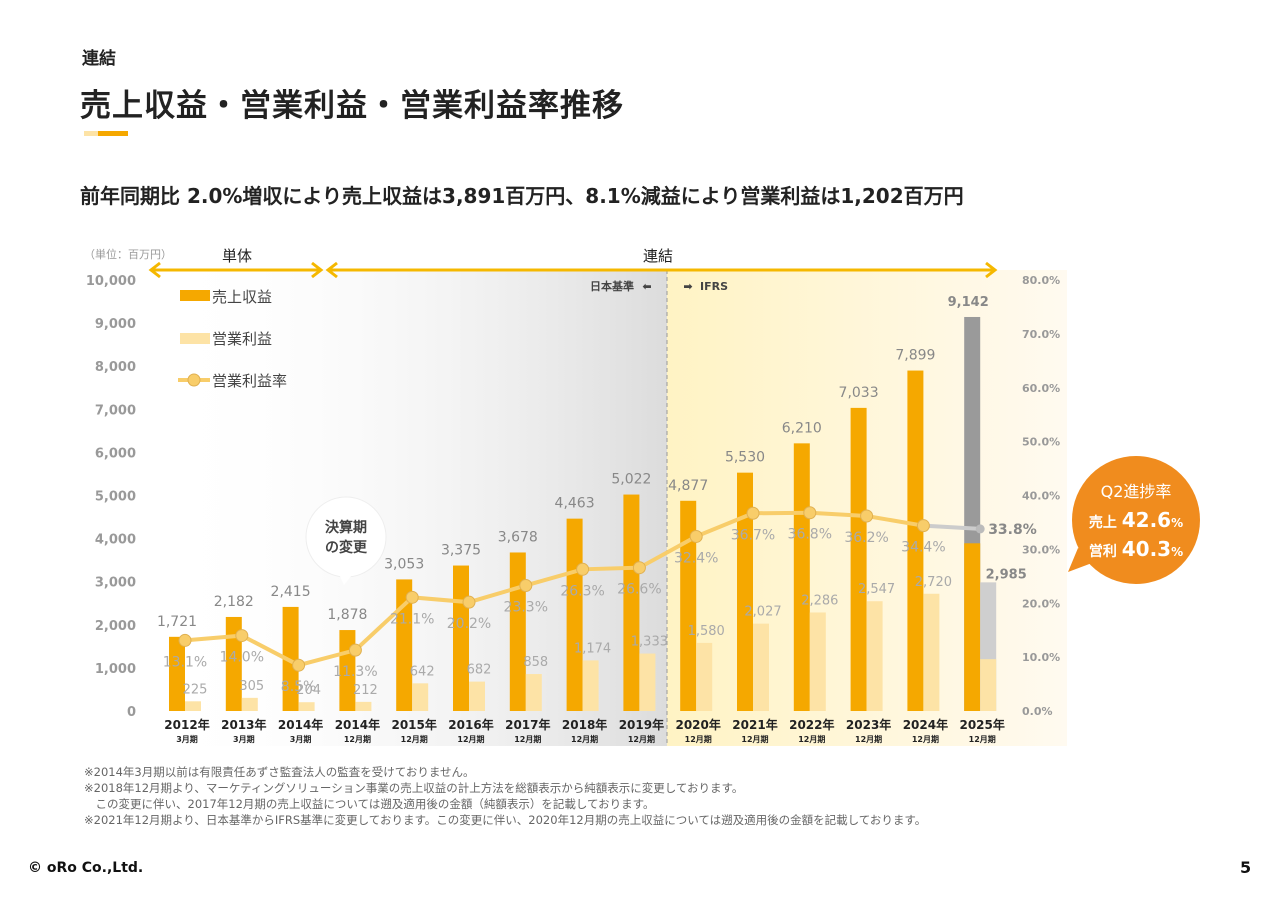 This screenshot has width=1280, height=905. I want to click on legend-profit-label: 営業利益, so click(242, 339).